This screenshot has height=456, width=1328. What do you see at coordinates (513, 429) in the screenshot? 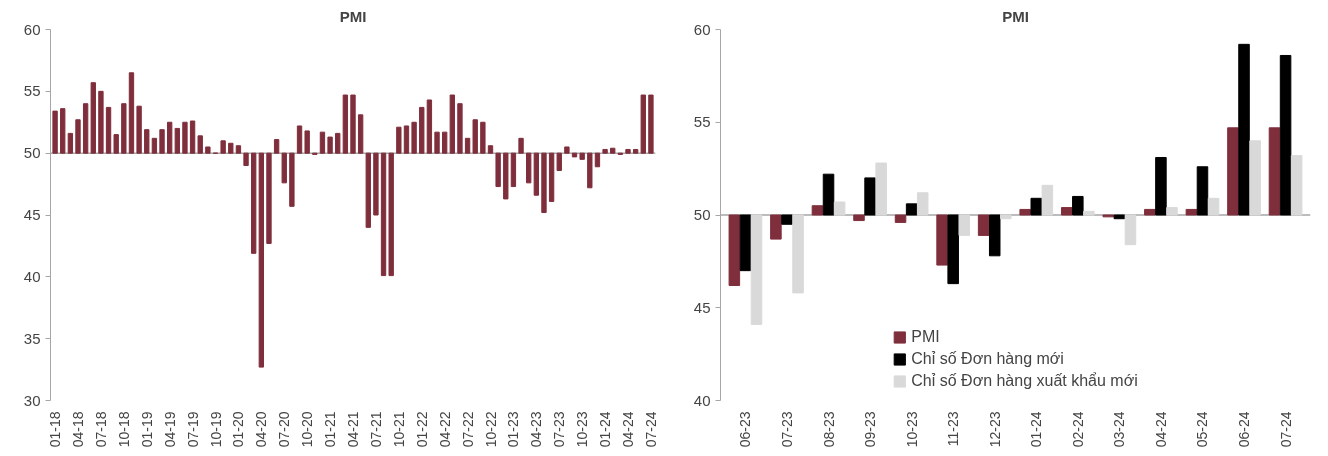
I see `x-tick-label: 01-23` at bounding box center [513, 429].